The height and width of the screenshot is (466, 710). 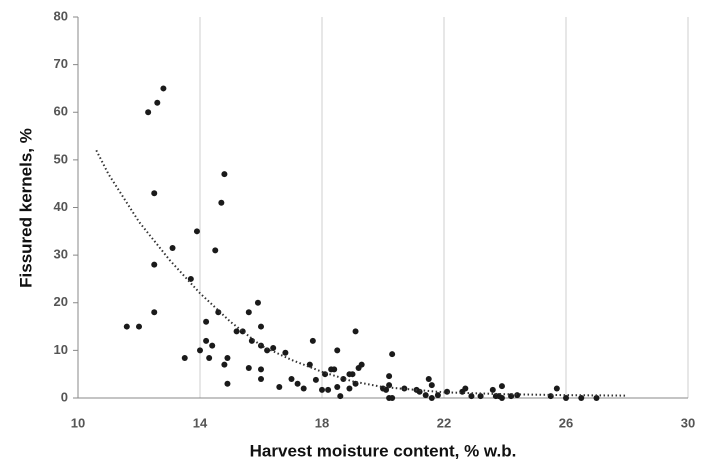 What do you see at coordinates (64, 396) in the screenshot?
I see `y-tick-label: 0` at bounding box center [64, 396].